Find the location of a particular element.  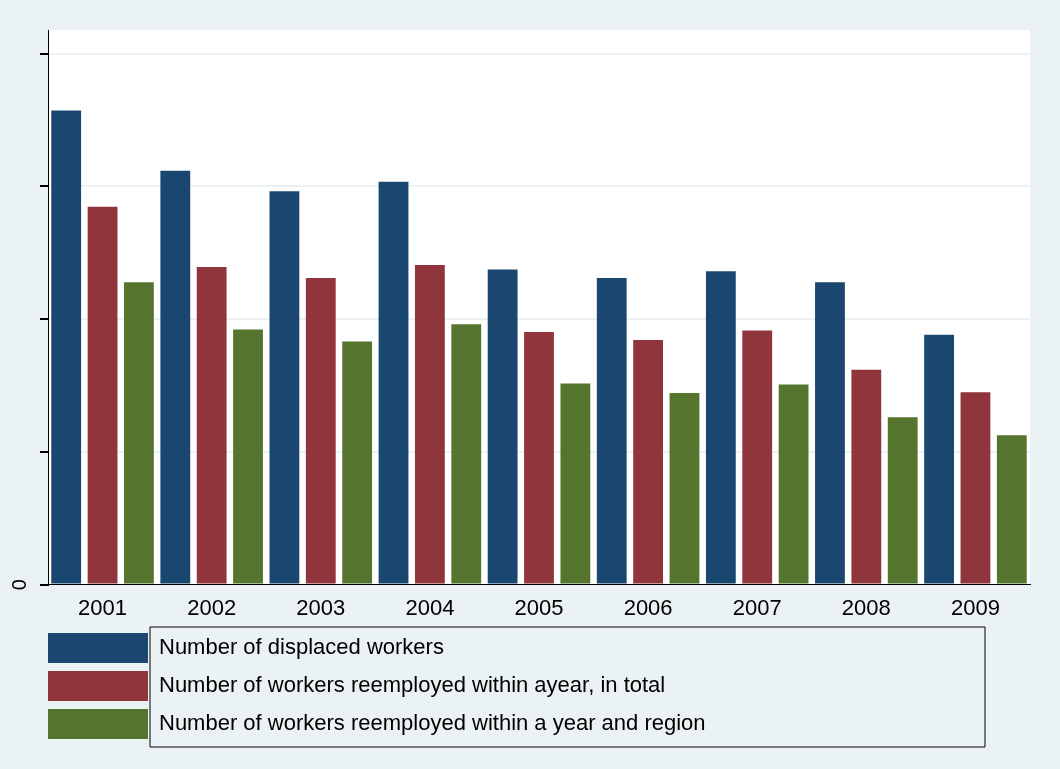

x-tick-label: 2001 is located at coordinates (103, 607).